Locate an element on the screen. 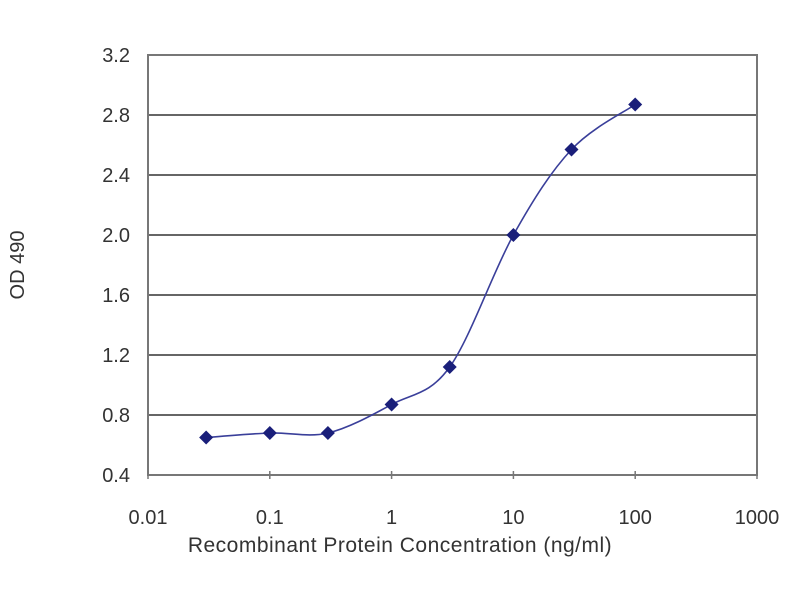  y-tick-label: 2.0 is located at coordinates (116, 236).